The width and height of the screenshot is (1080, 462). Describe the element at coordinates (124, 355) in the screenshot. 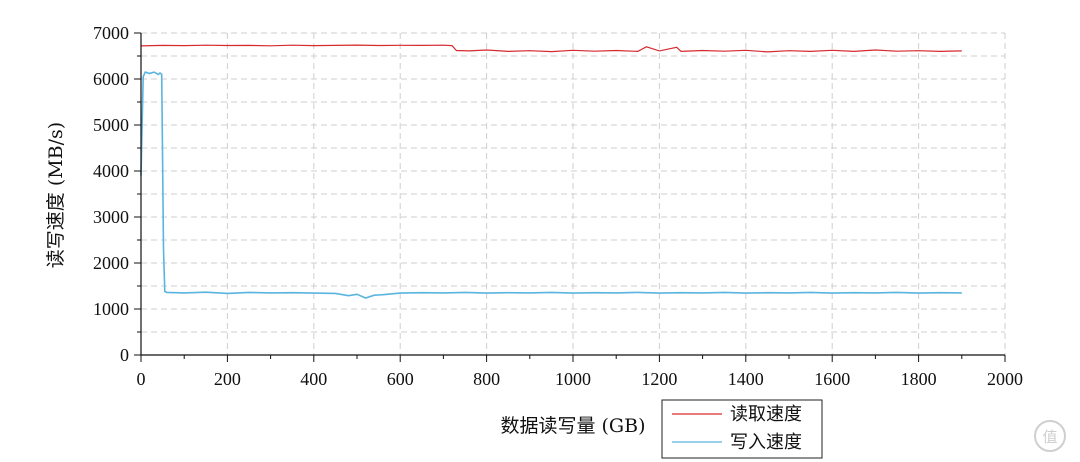

I see `y-tick-label: 0` at that location.